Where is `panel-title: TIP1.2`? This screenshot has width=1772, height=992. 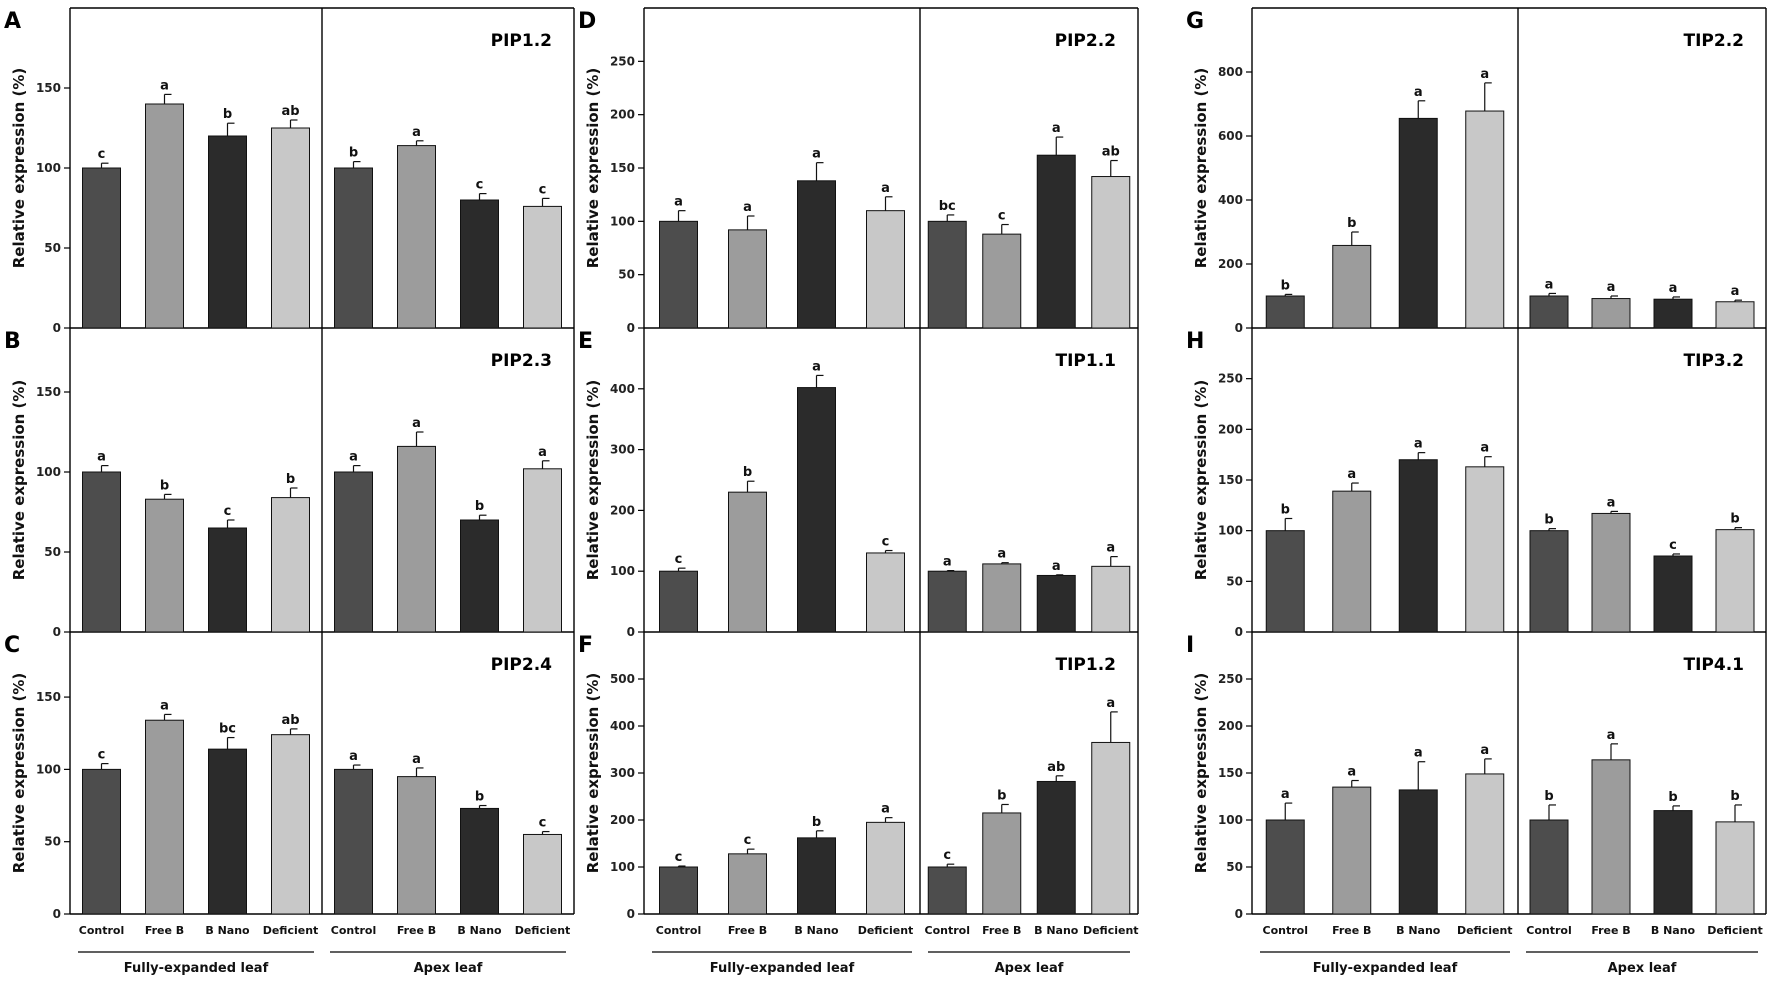
panel-title: TIP1.2 is located at coordinates (1086, 665).